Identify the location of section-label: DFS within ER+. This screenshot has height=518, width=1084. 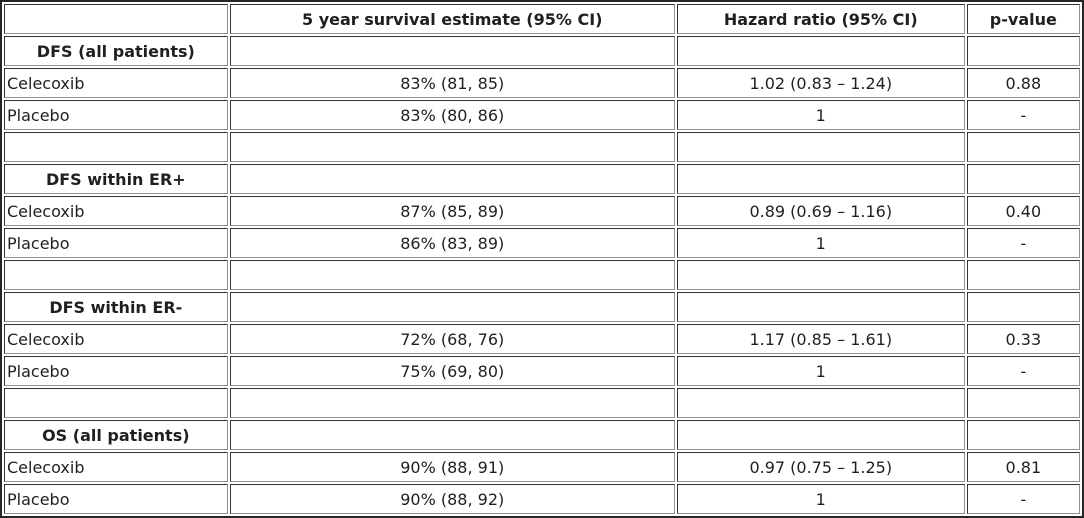
(116, 179).